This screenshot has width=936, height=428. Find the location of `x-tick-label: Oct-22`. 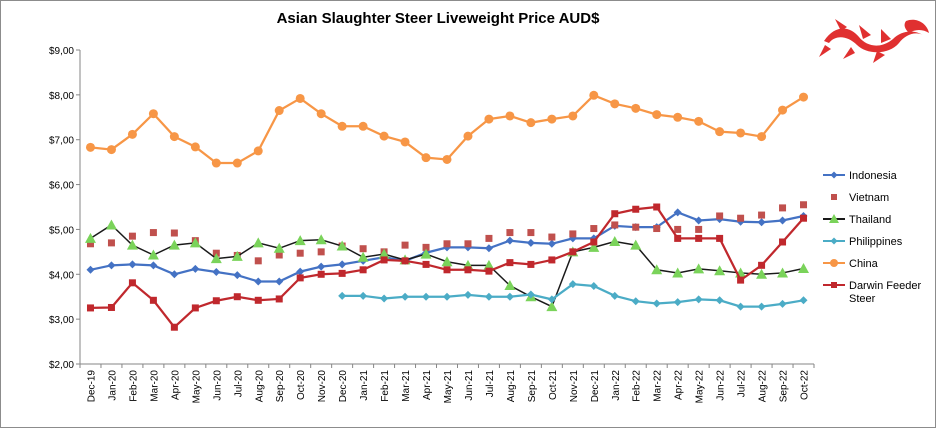

x-tick-label: Oct-22 is located at coordinates (805, 385).